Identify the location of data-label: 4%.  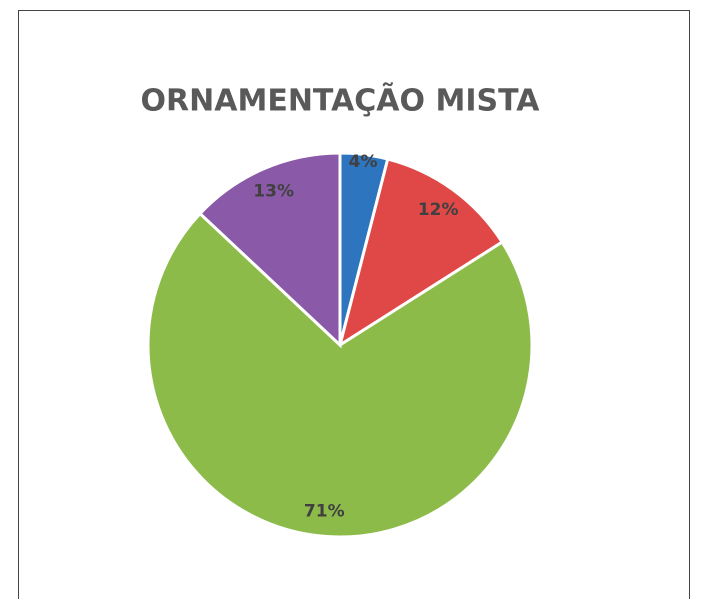
(363, 162).